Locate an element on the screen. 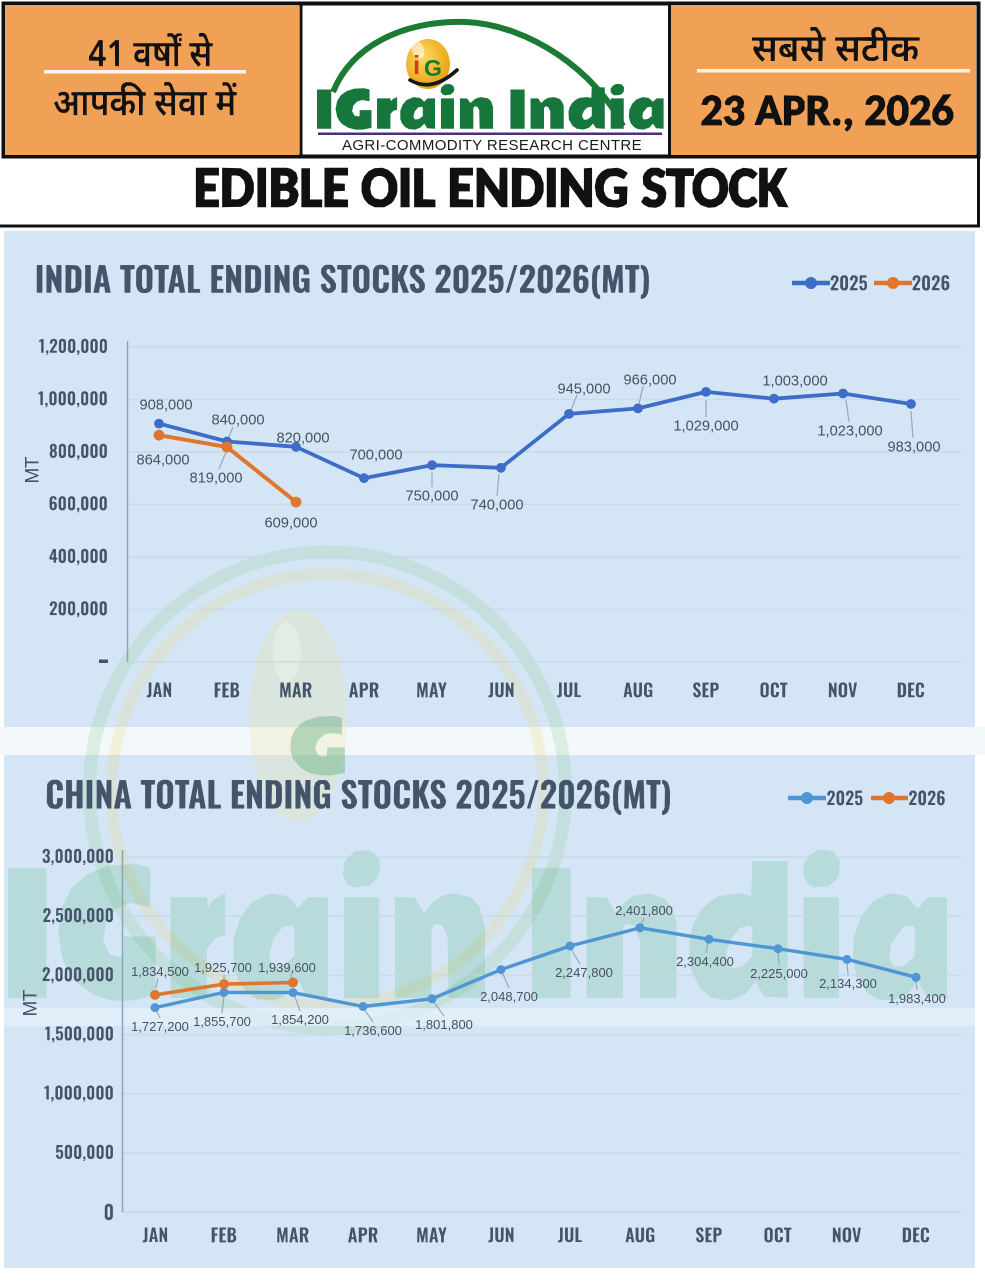 The height and width of the screenshot is (1285, 985). svg-text: i is located at coordinates (416, 65).